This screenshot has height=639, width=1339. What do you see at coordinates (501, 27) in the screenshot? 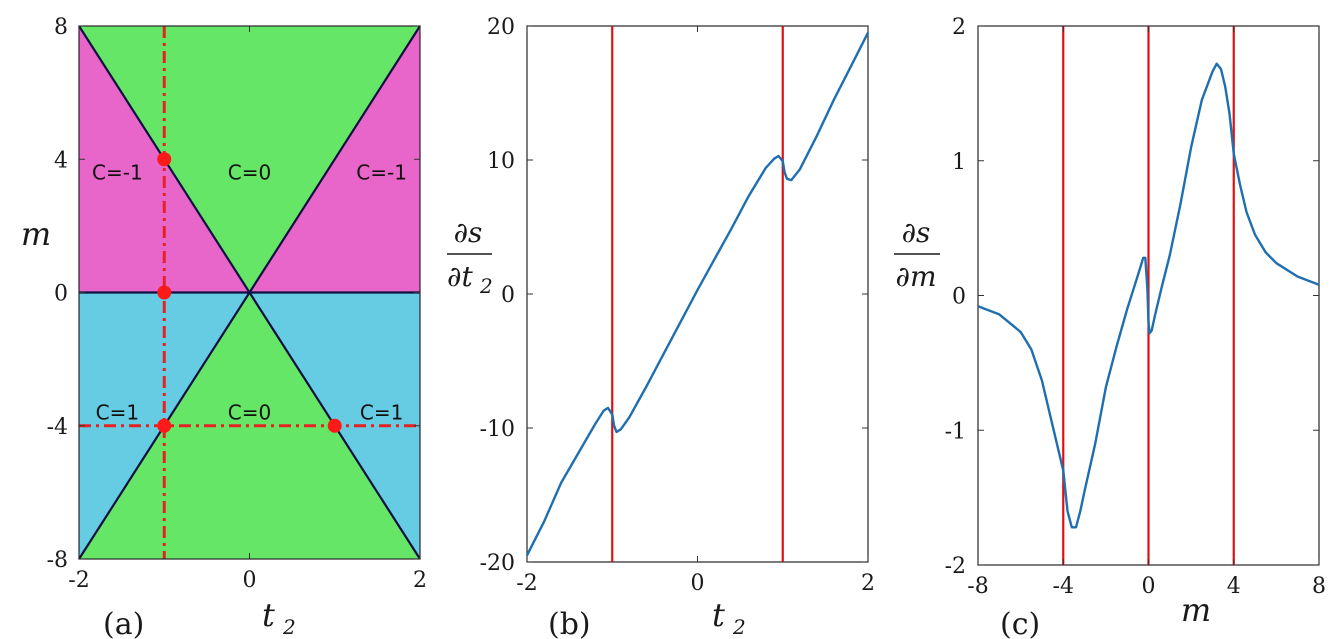
I see `y-tick-label: 20` at bounding box center [501, 27].